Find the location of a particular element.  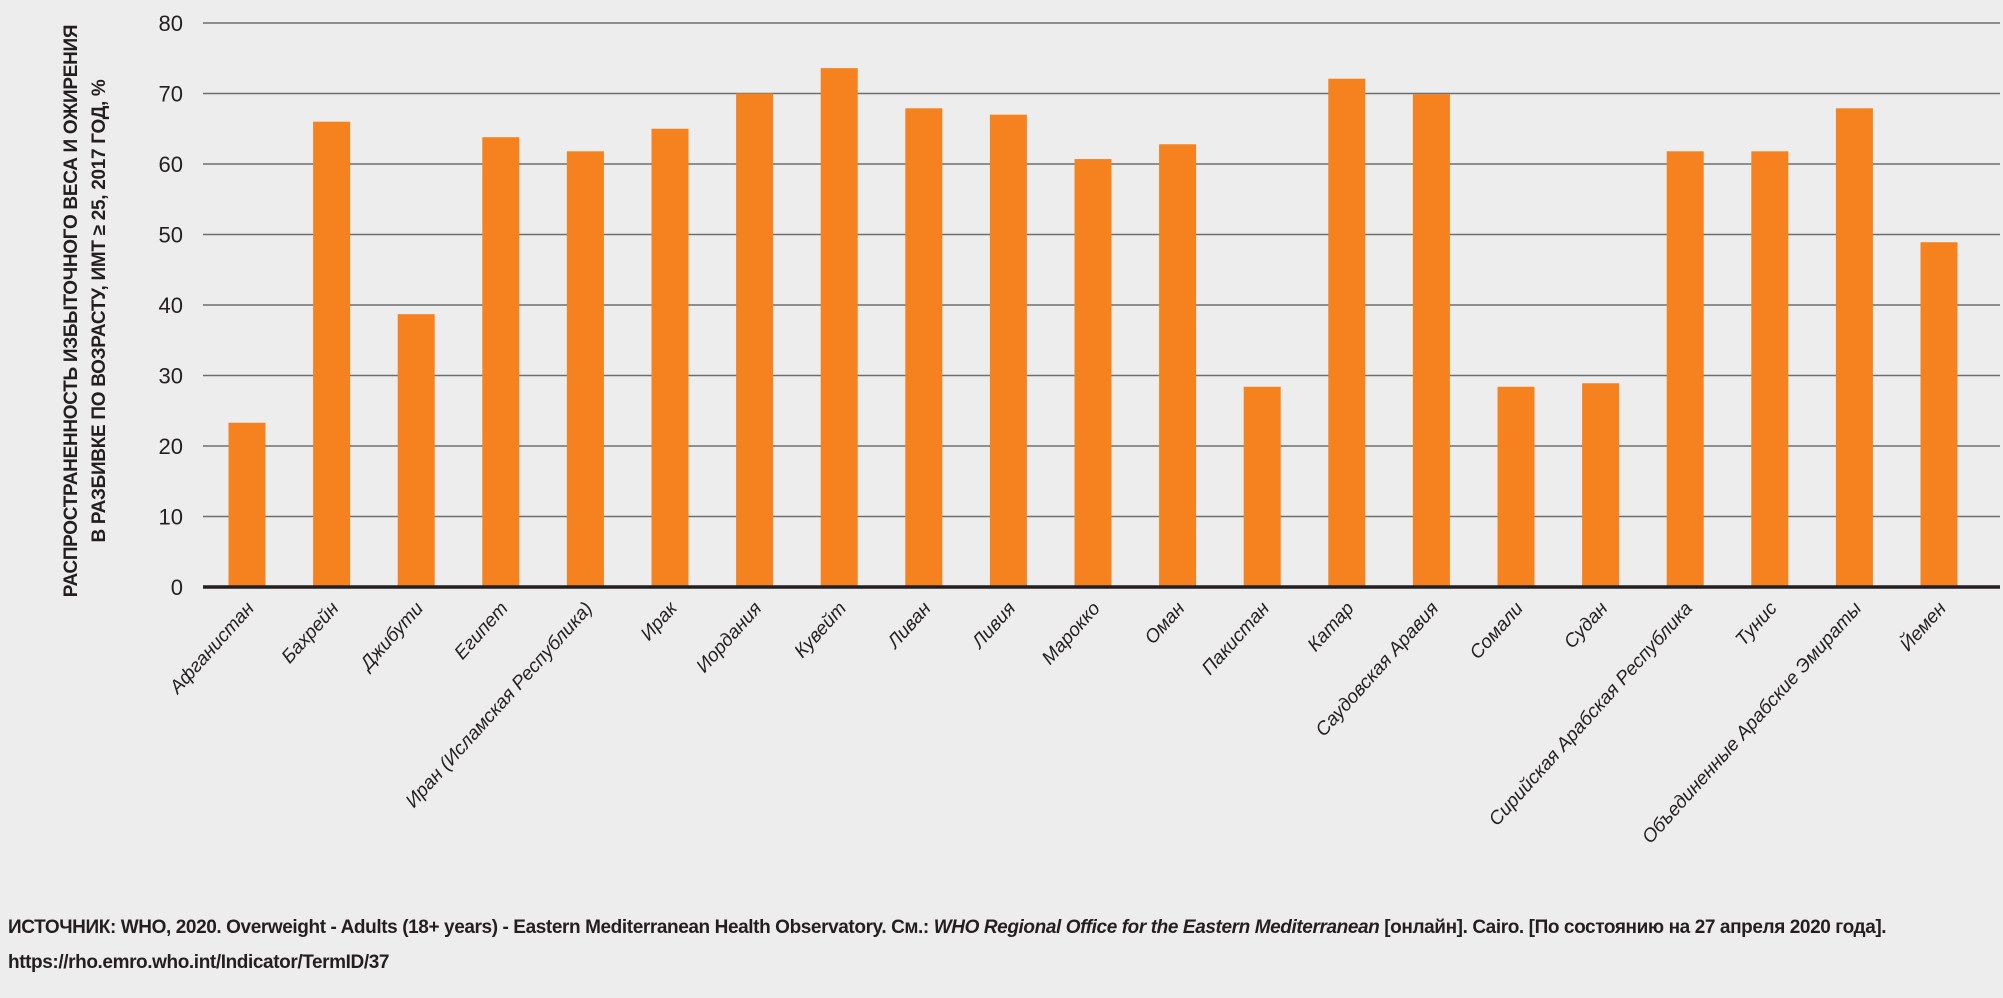

x-tick-label: Ирак is located at coordinates (660, 621).